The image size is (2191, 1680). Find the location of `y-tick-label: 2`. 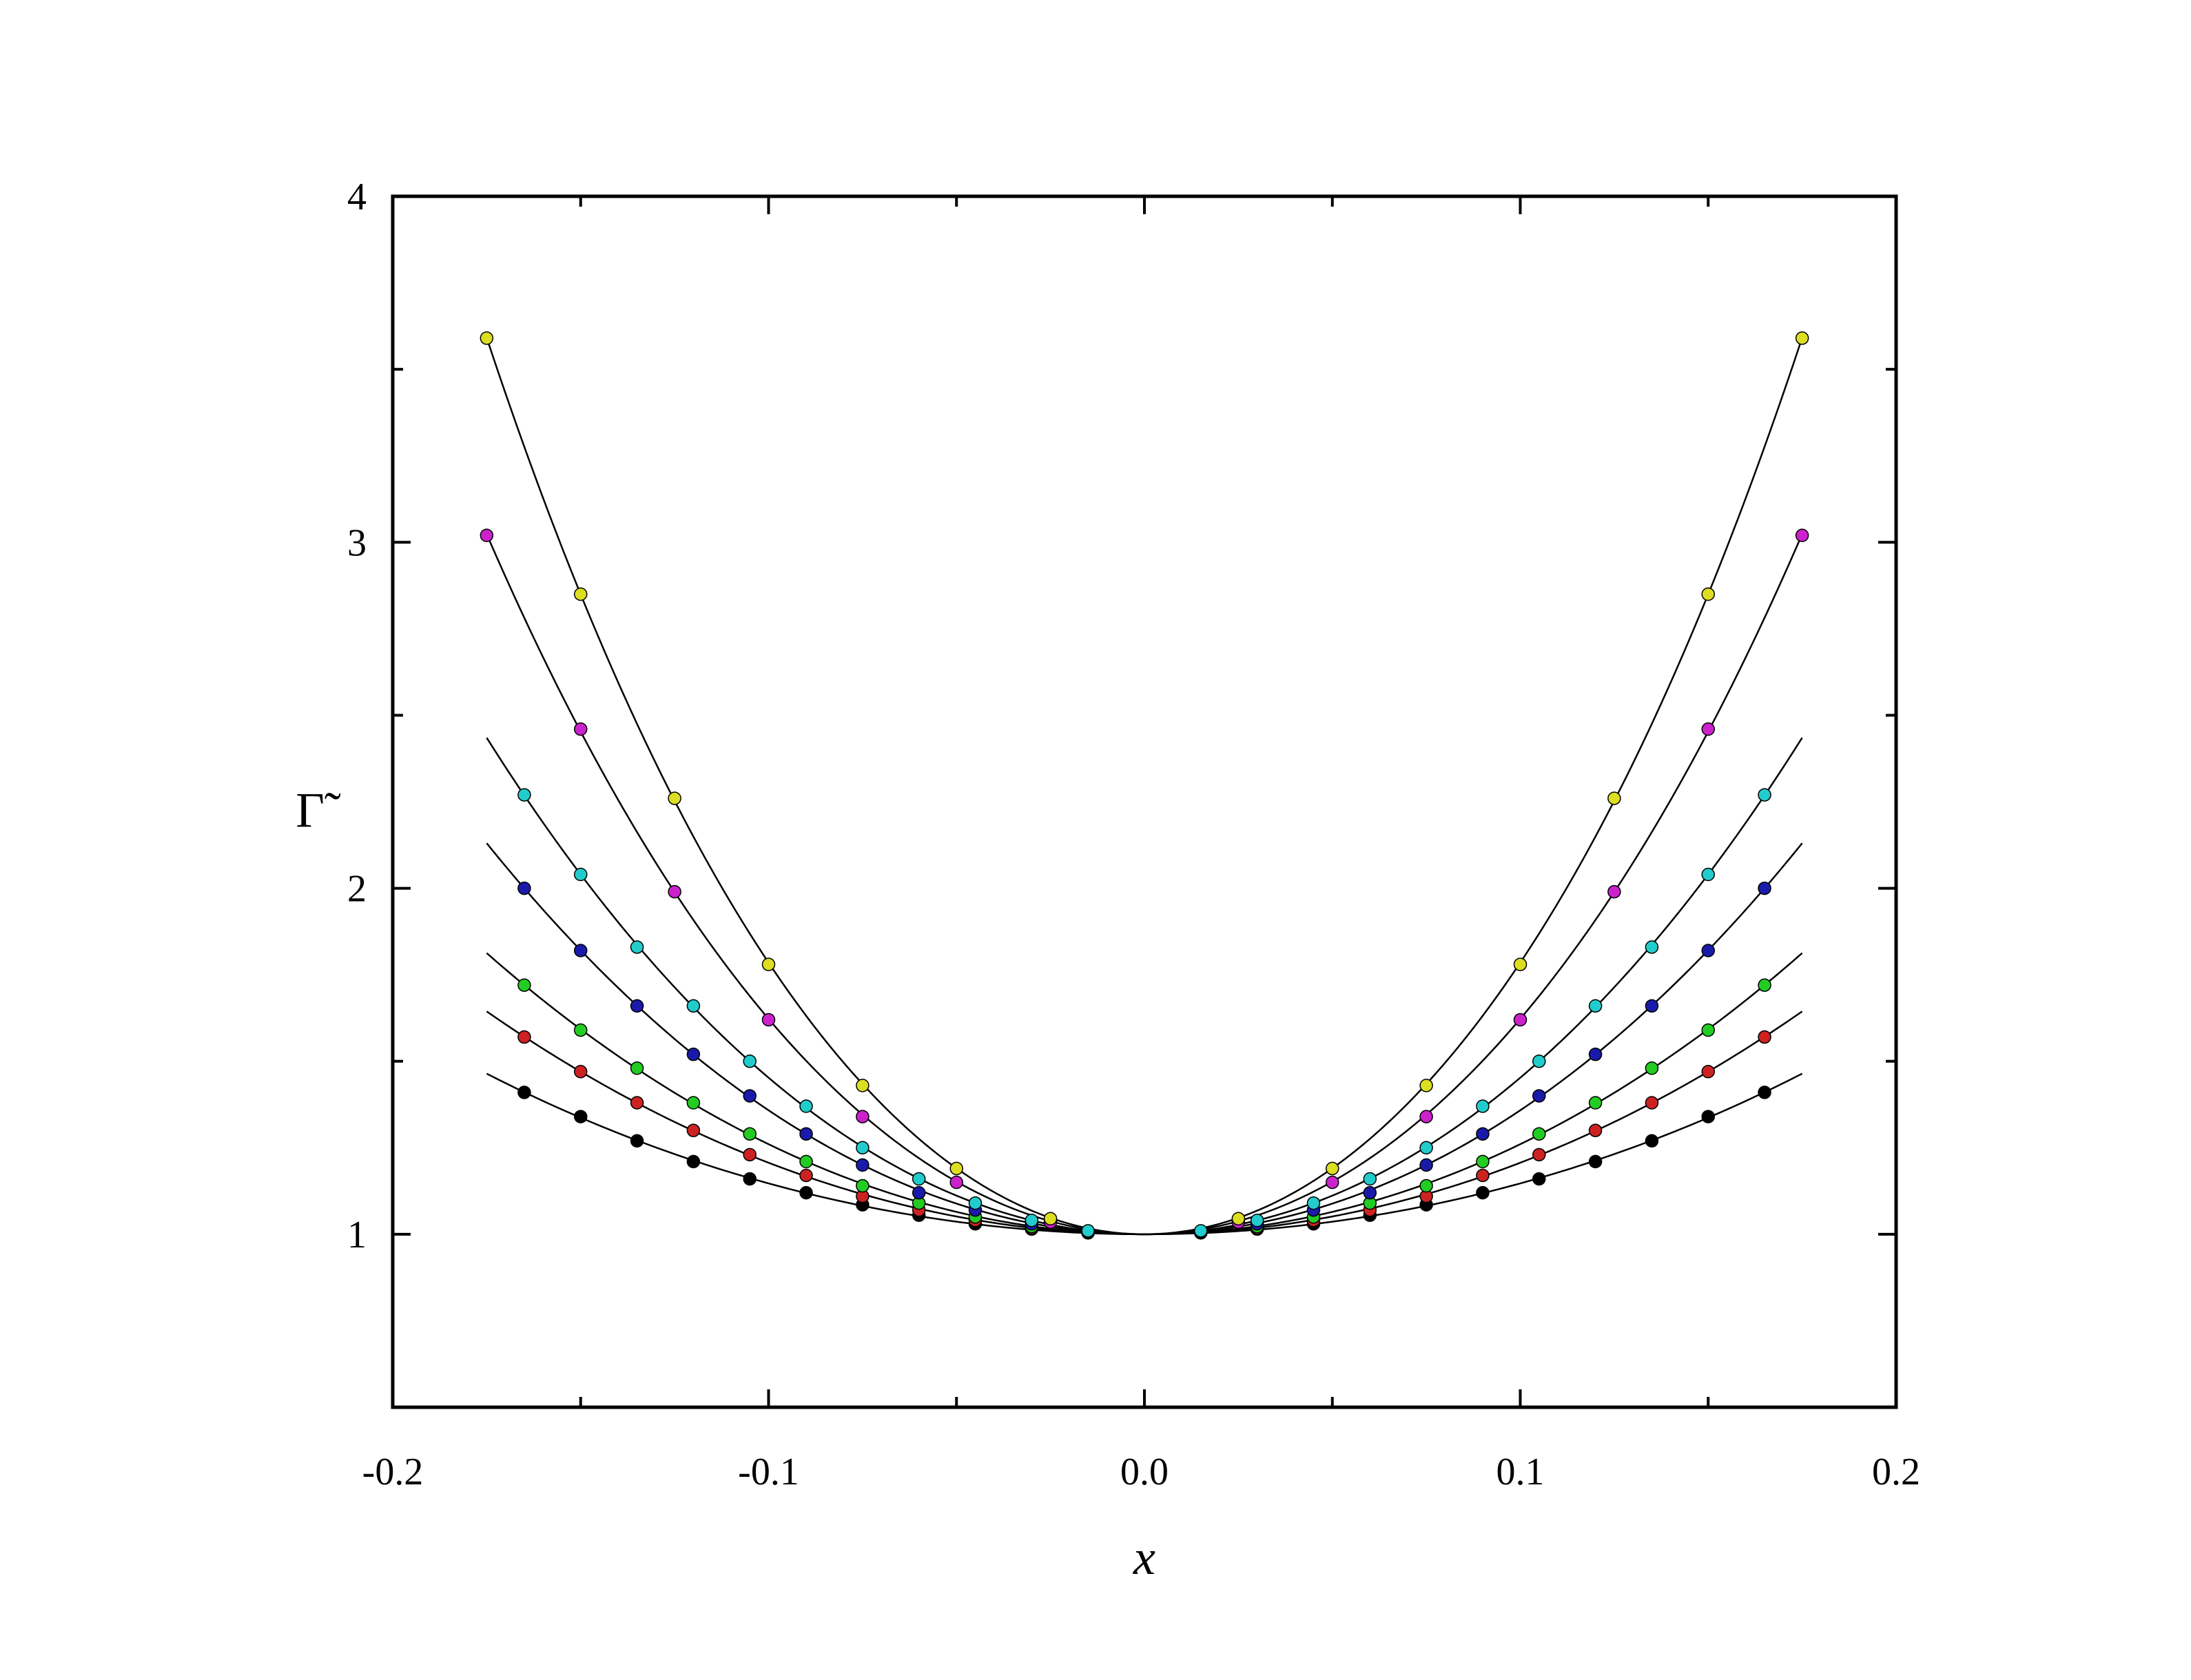

y-tick-label: 2 is located at coordinates (357, 889).